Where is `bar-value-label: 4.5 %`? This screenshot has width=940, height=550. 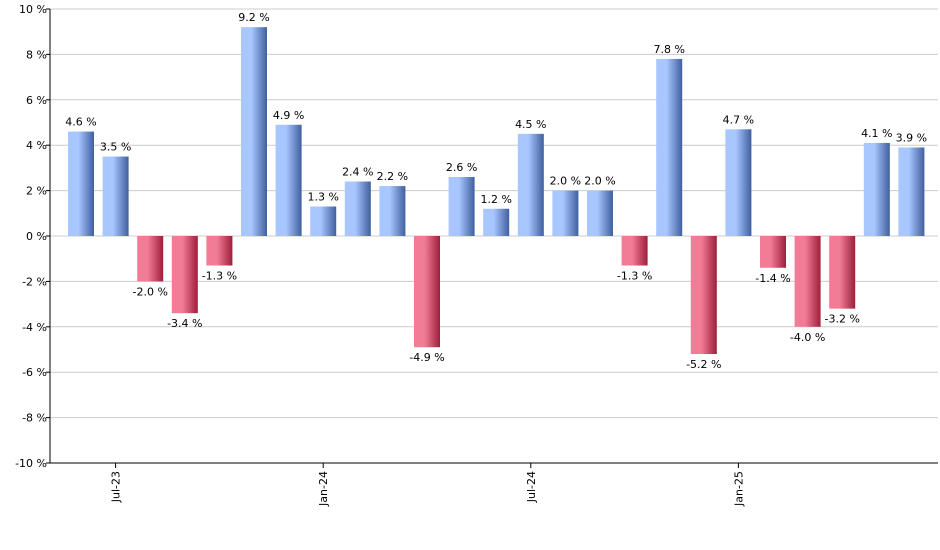 bar-value-label: 4.5 % is located at coordinates (530, 124).